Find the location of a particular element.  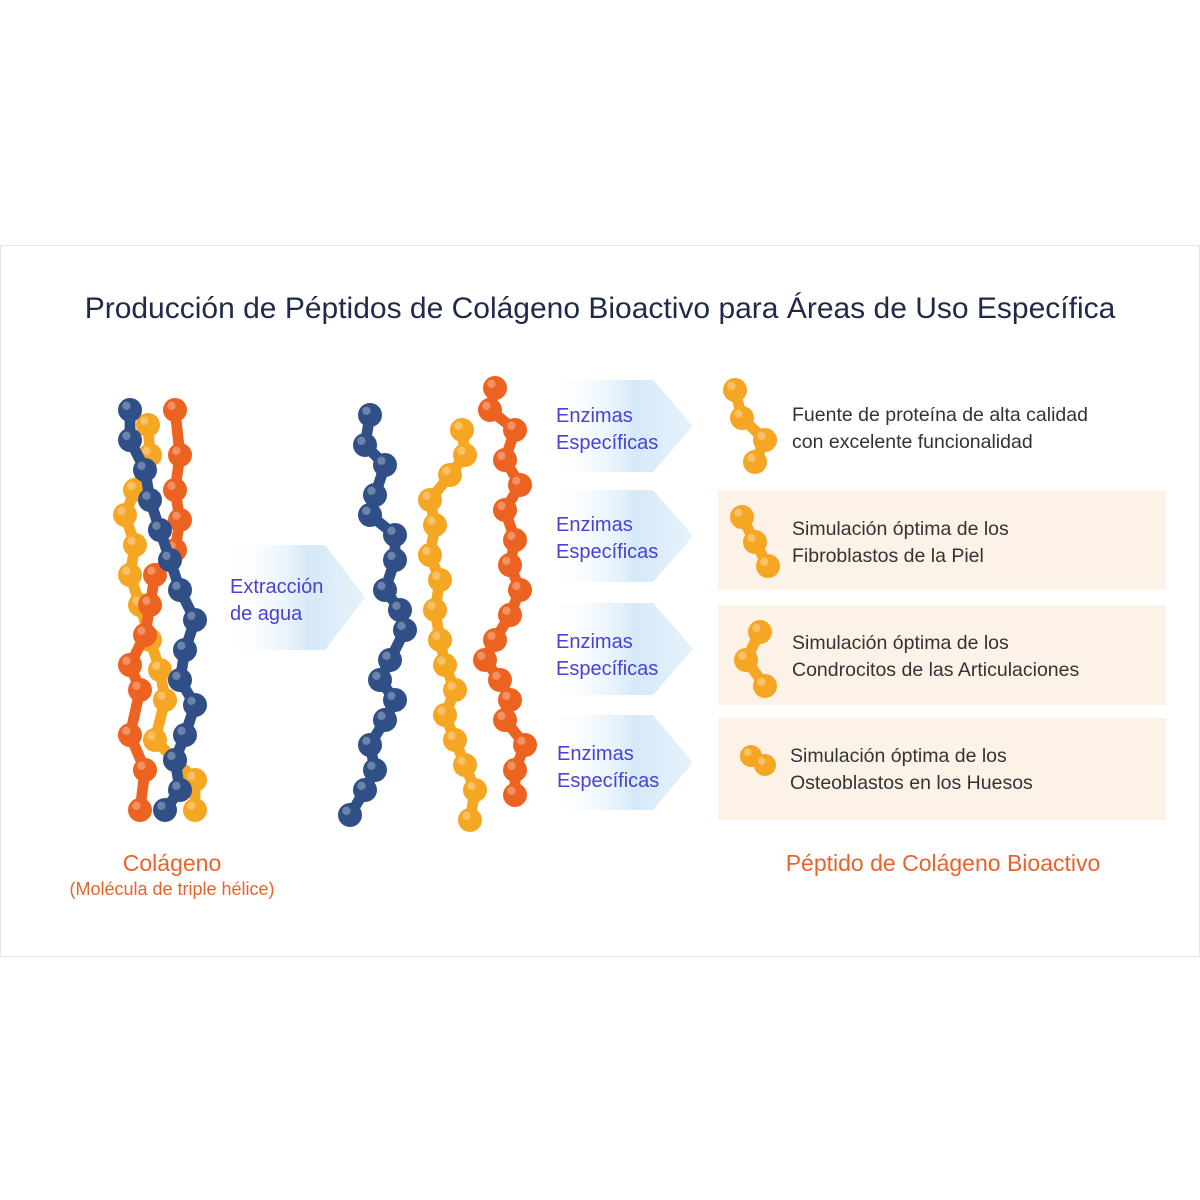

enzyme-label-1: Enzimas Específicas is located at coordinates (607, 430).